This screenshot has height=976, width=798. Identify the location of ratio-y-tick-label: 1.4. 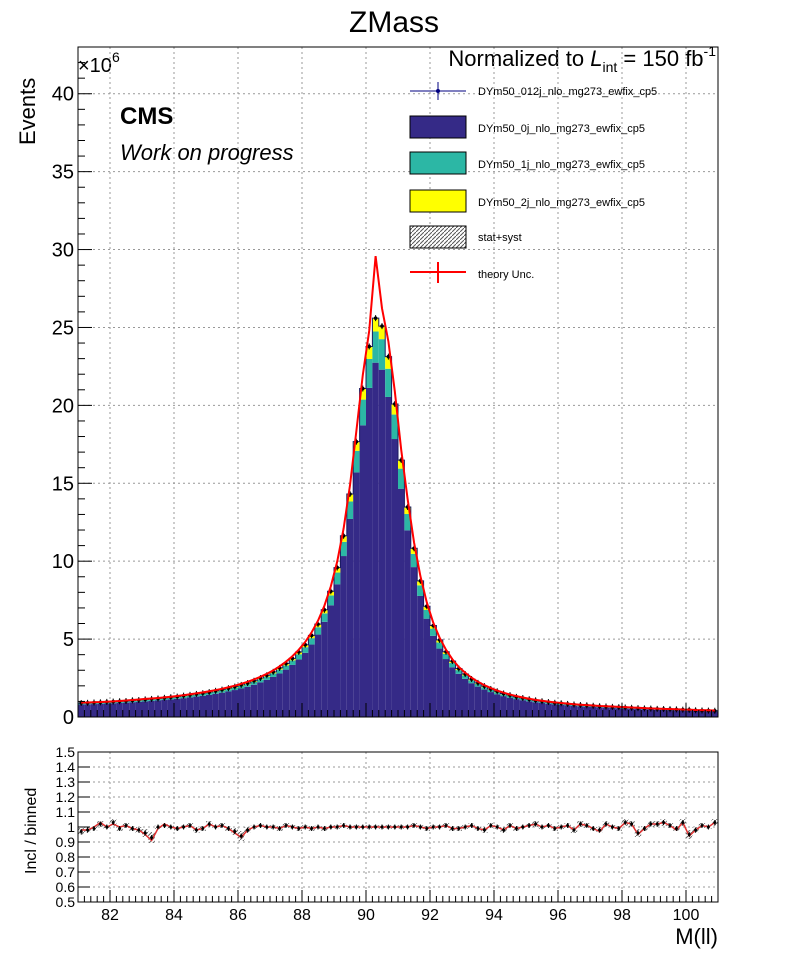
(66, 767).